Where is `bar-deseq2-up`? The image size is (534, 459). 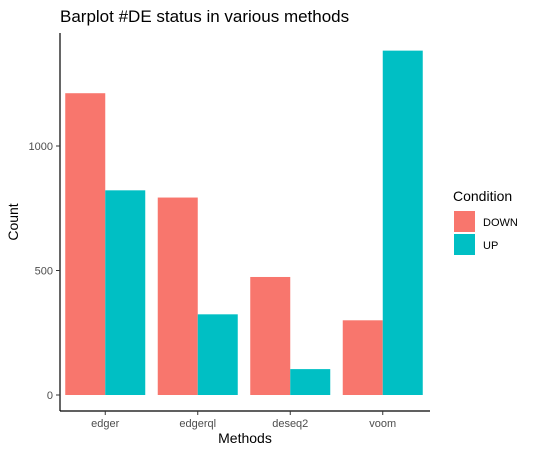
bar-deseq2-up is located at coordinates (310, 382).